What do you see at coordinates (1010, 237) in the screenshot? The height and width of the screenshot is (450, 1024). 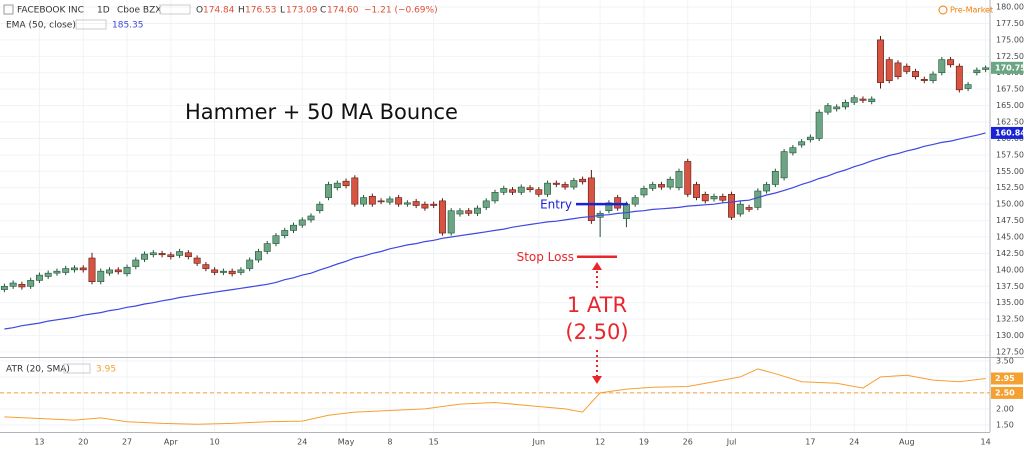 I see `y-tick-label: 145.00` at bounding box center [1010, 237].